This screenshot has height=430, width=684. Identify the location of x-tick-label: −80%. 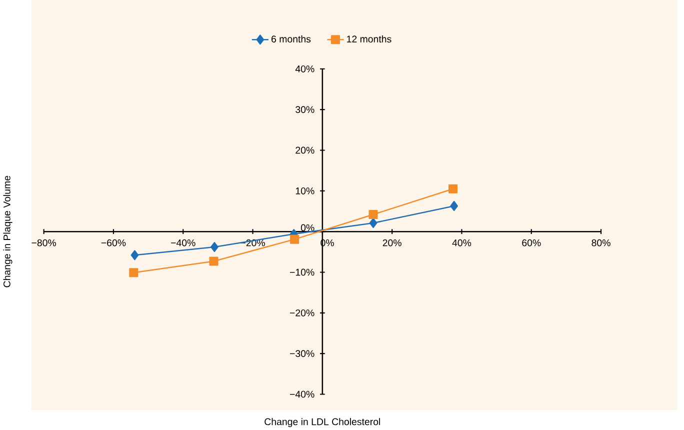
(44, 242).